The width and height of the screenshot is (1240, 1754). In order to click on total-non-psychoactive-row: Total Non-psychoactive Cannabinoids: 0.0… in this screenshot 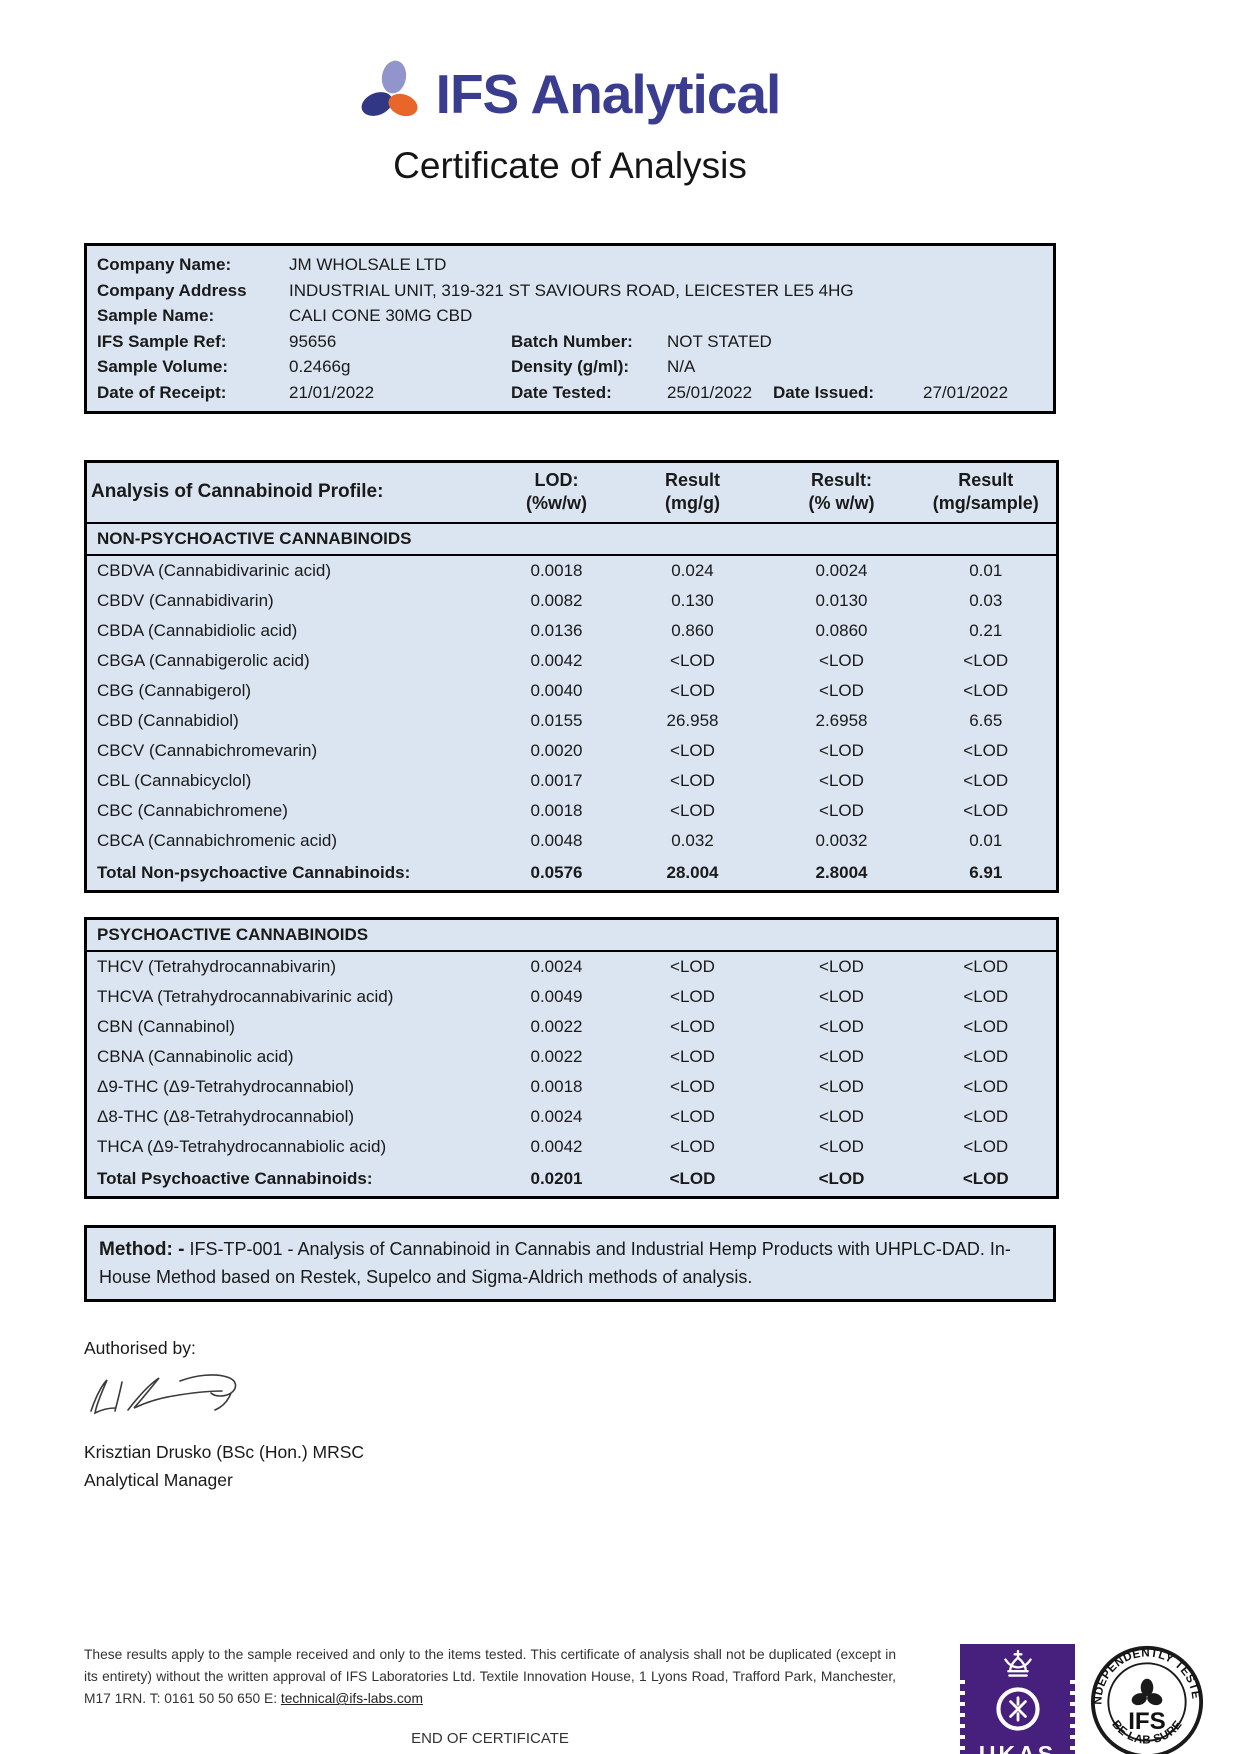, I will do `click(572, 874)`.